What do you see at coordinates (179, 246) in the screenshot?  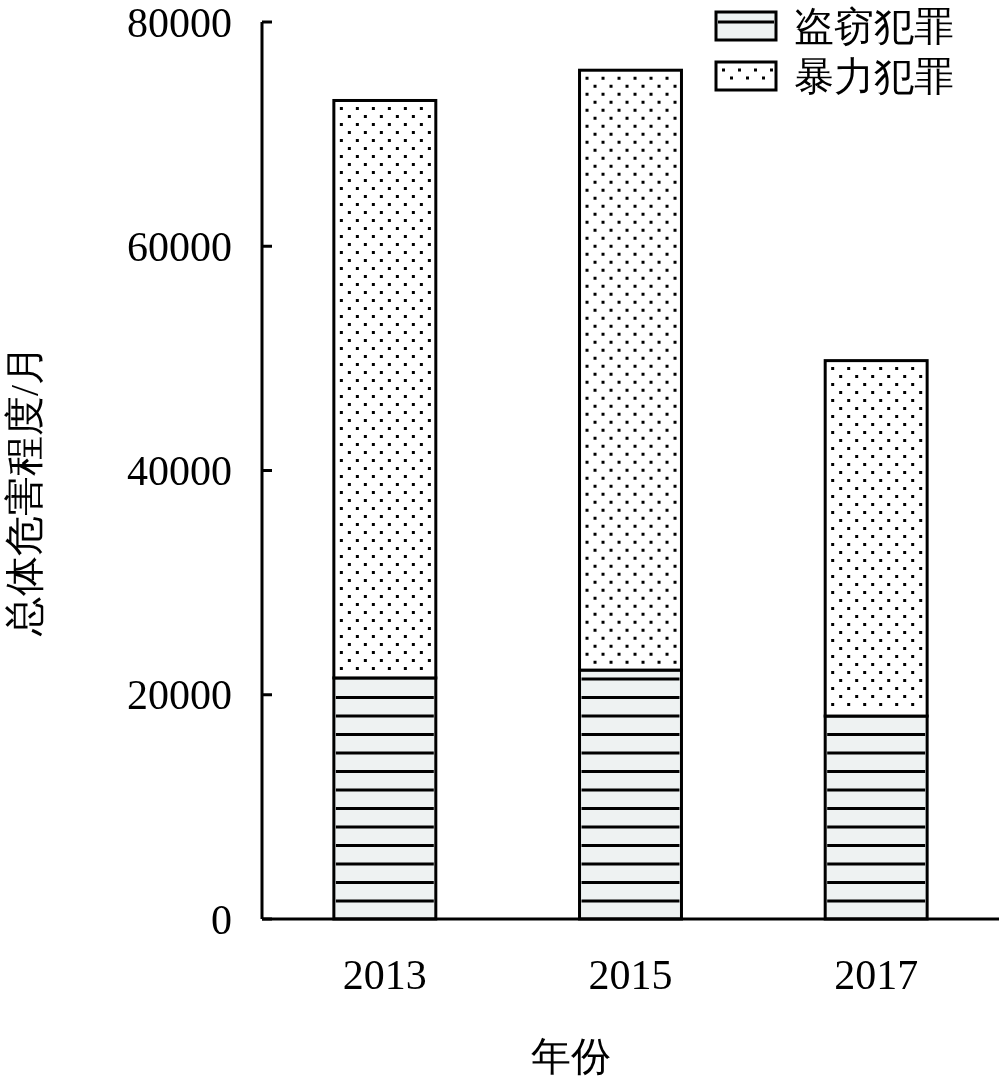 I see `y-tick-label: 60000` at bounding box center [179, 246].